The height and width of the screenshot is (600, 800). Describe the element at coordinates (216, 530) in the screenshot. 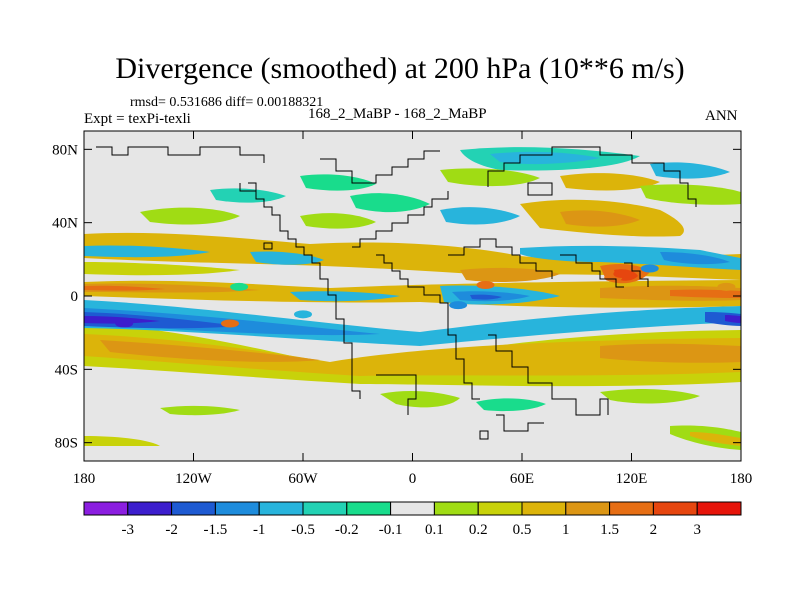

I see `colorbar-label: -1.5` at that location.